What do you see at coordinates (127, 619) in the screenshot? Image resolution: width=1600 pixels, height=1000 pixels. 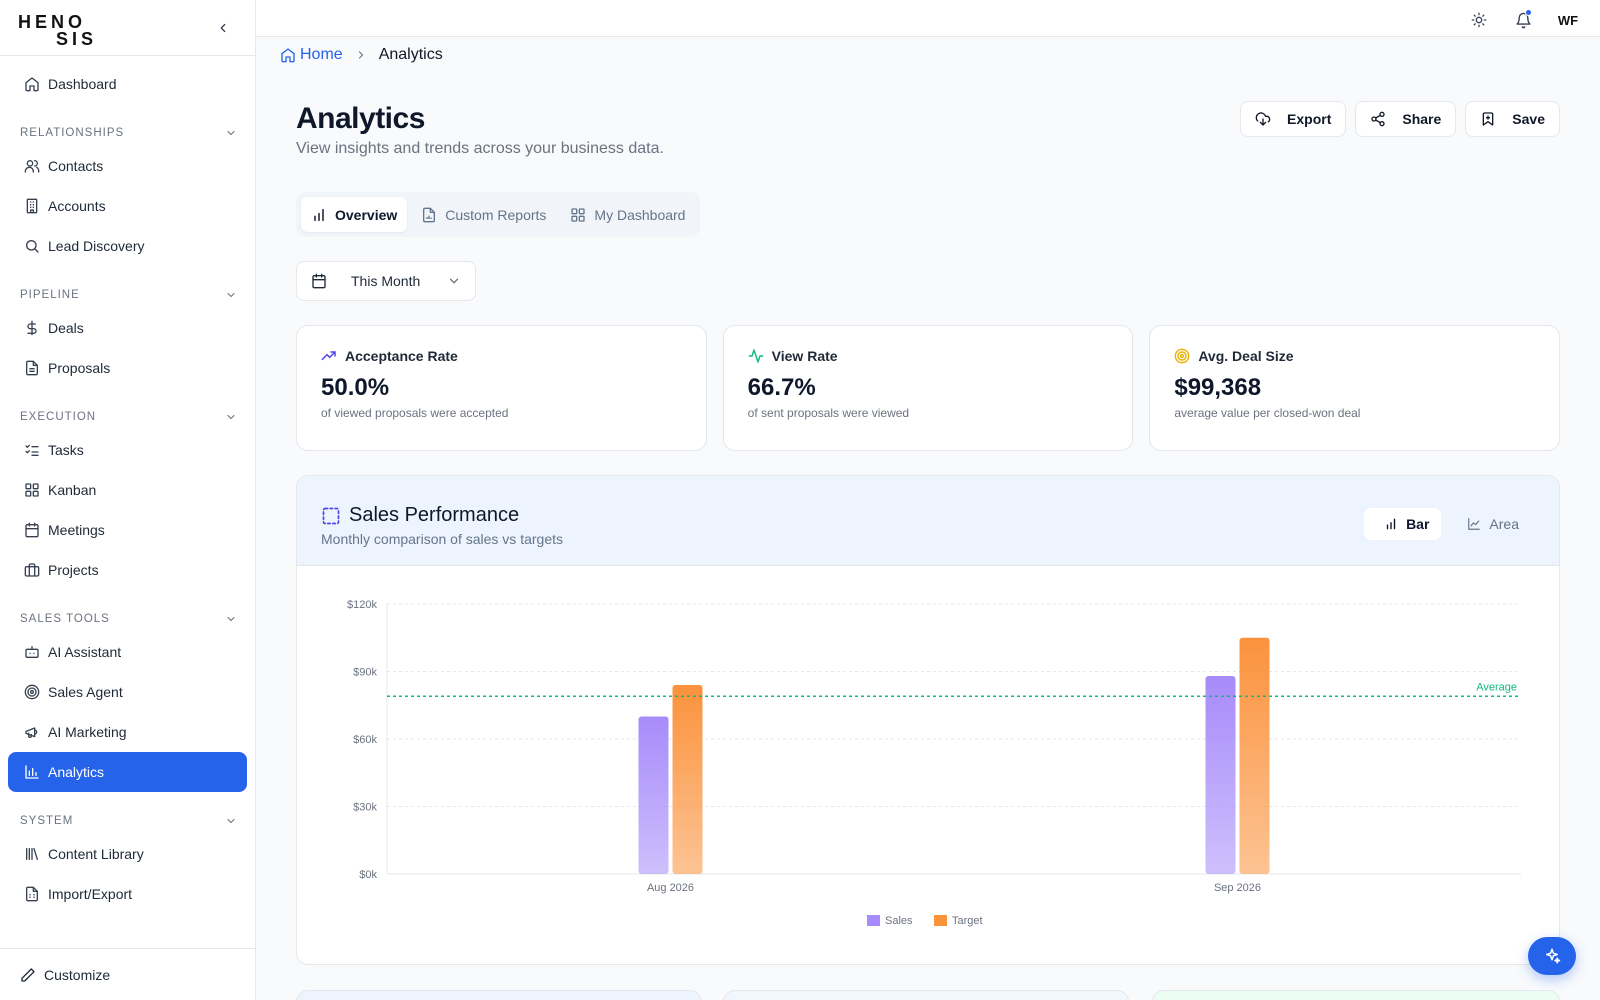 I see `section-sales-tools: SALES TOOLS` at bounding box center [127, 619].